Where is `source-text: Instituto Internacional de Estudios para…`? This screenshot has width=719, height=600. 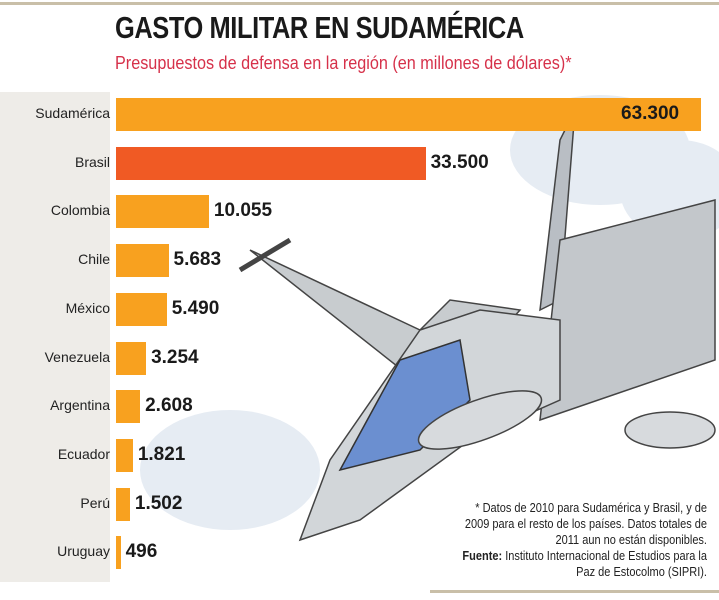 source-text: Instituto Internacional de Estudios para… is located at coordinates (606, 564).